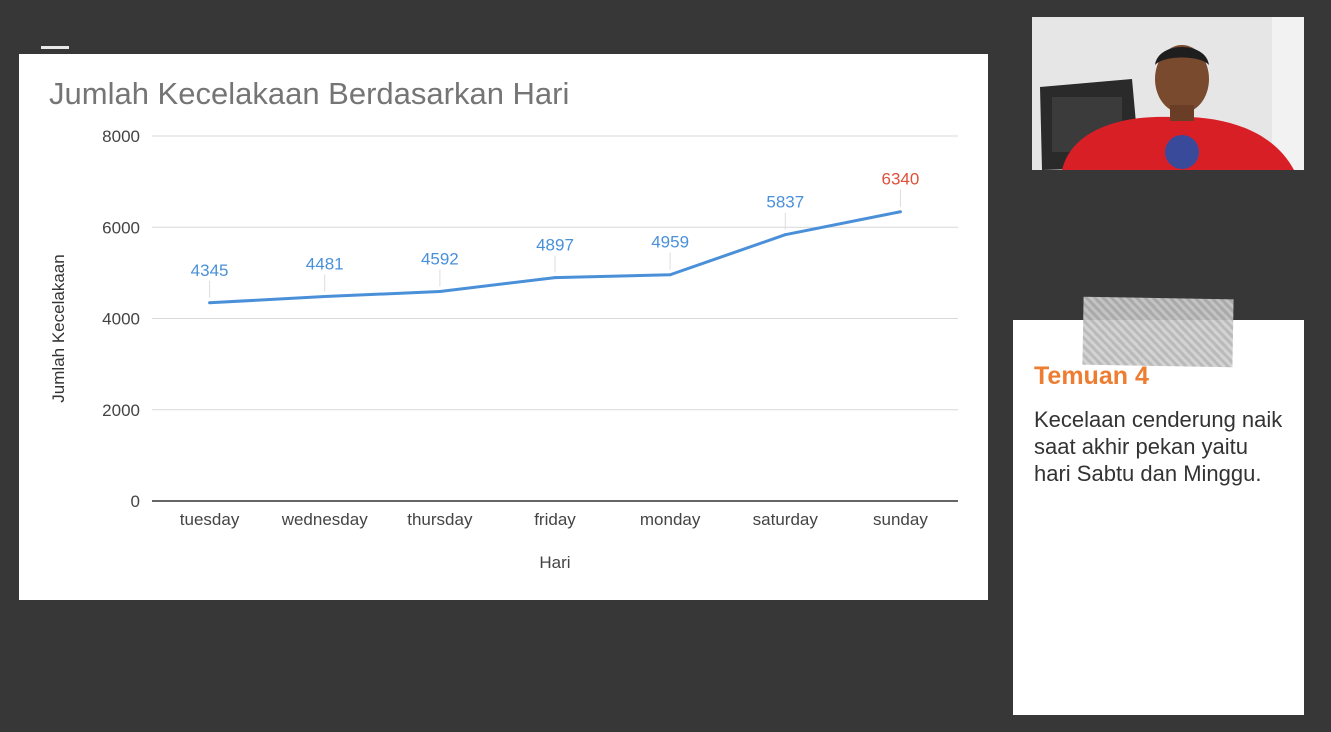 This screenshot has height=732, width=1331. What do you see at coordinates (309, 93) in the screenshot?
I see `chart-title: Jumlah Kecelakaan Berdasarkan Hari` at bounding box center [309, 93].